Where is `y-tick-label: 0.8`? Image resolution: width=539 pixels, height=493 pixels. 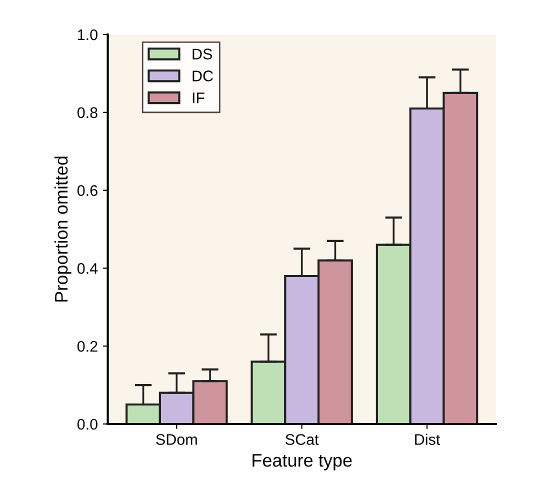
y-tick-label: 0.8 is located at coordinates (87, 112).